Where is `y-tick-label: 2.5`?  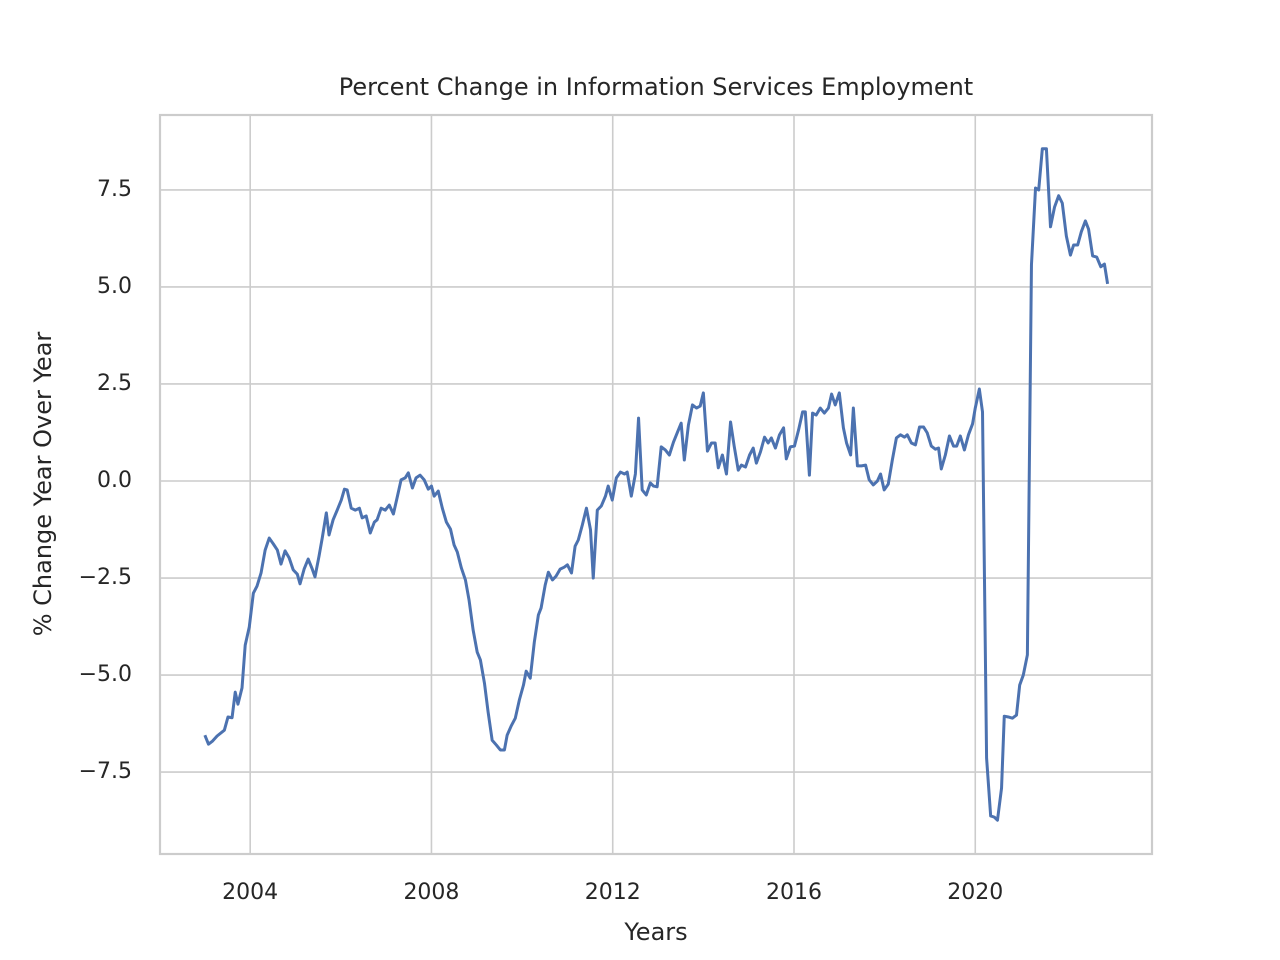
y-tick-label: 2.5 is located at coordinates (114, 383).